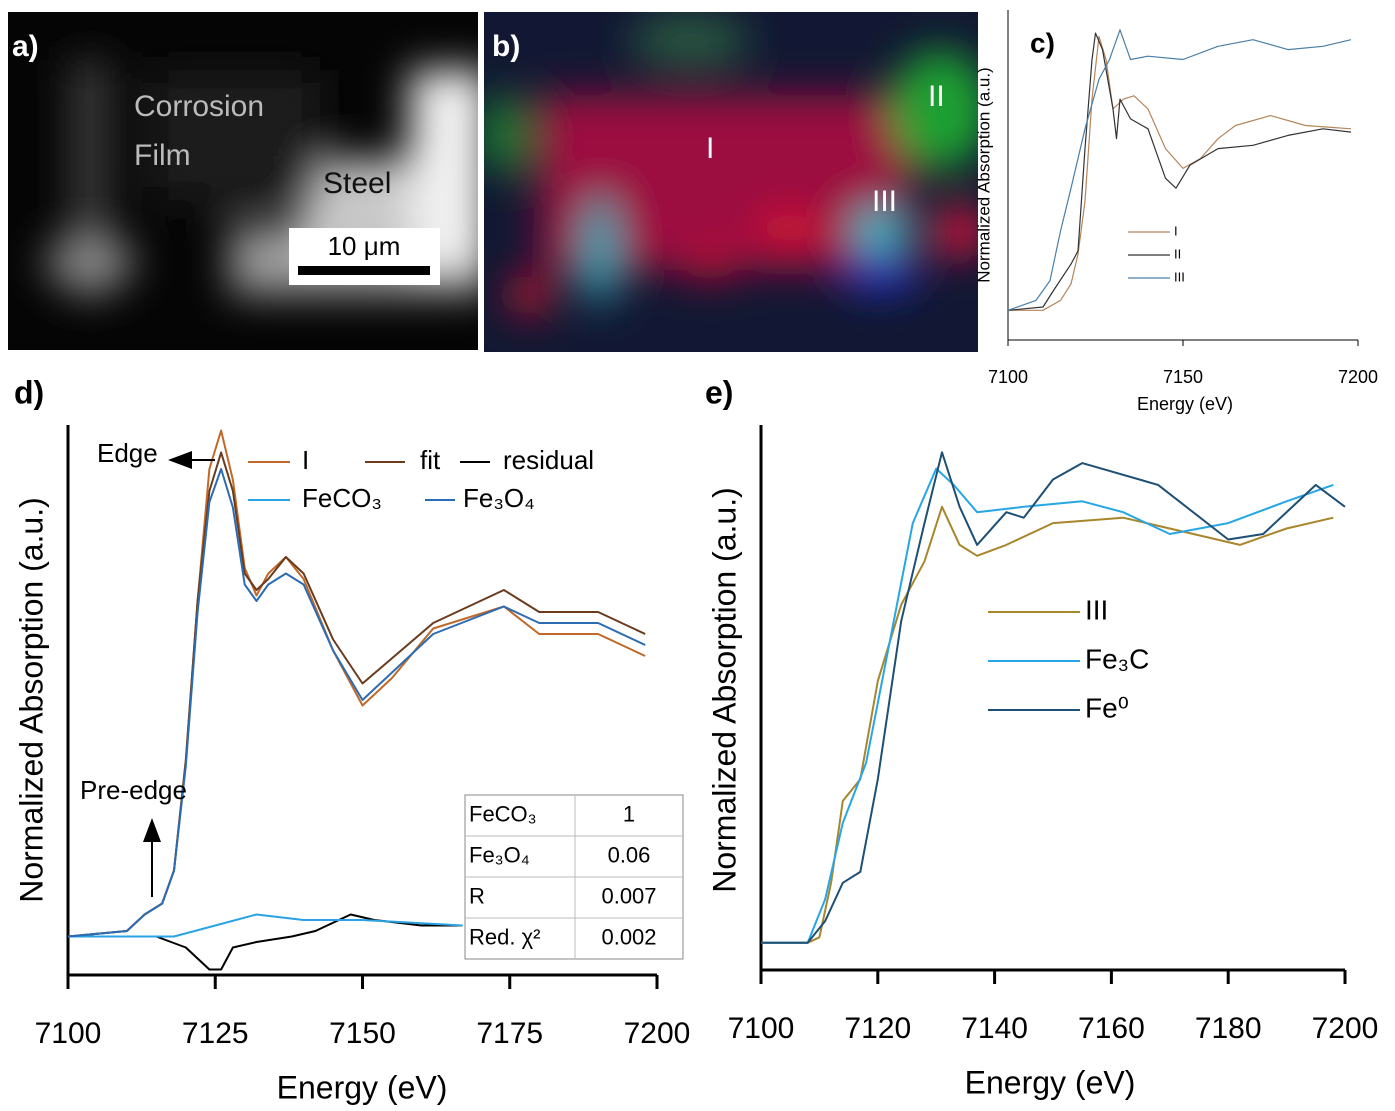  What do you see at coordinates (1228, 1028) in the screenshot?
I see `x-tick-label: 7180` at bounding box center [1228, 1028].